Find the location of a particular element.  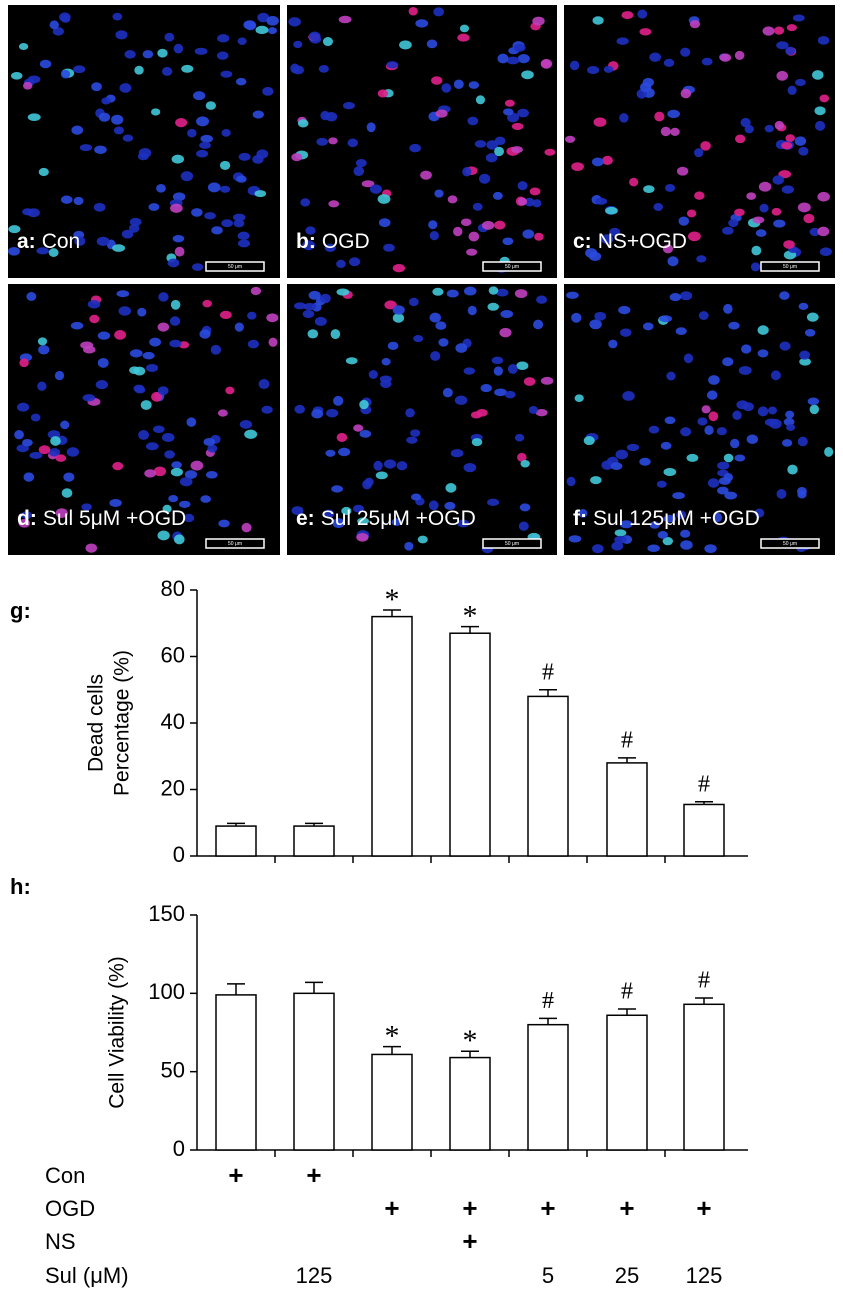

panel-text: Con is located at coordinates (61, 241).